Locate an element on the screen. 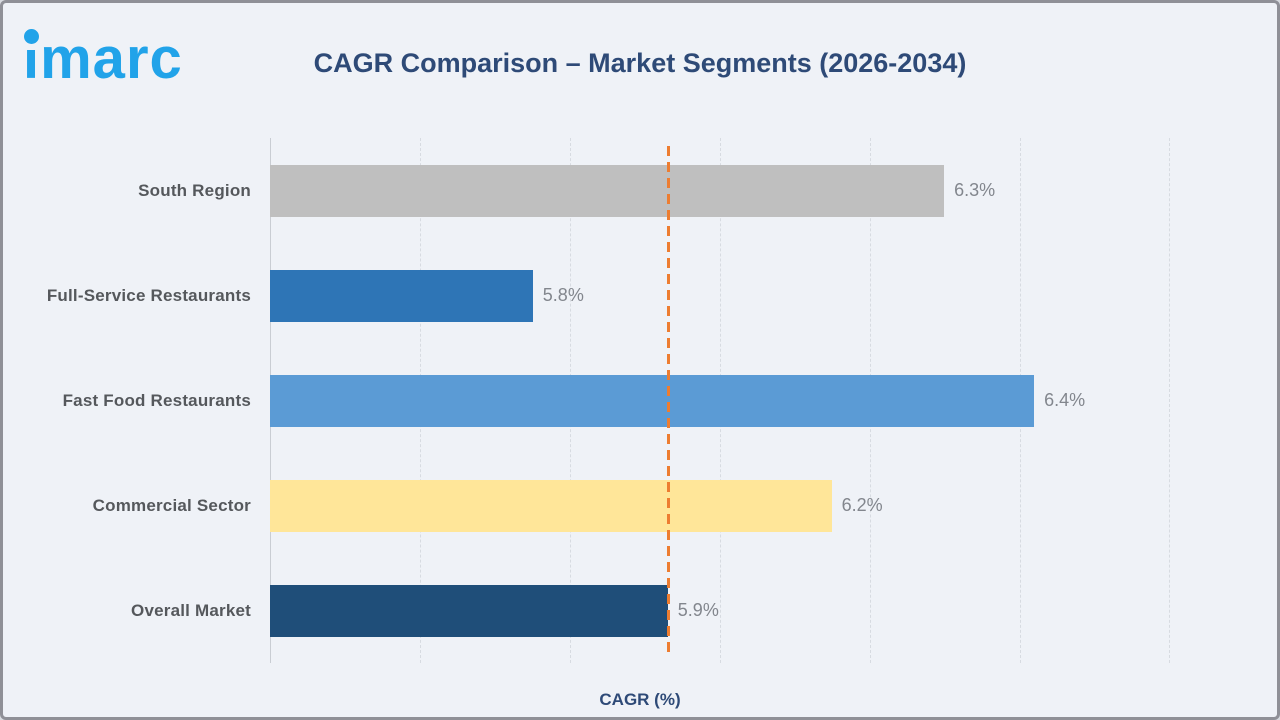 The image size is (1280, 720). bar-track: 6.2% is located at coordinates (720, 505).